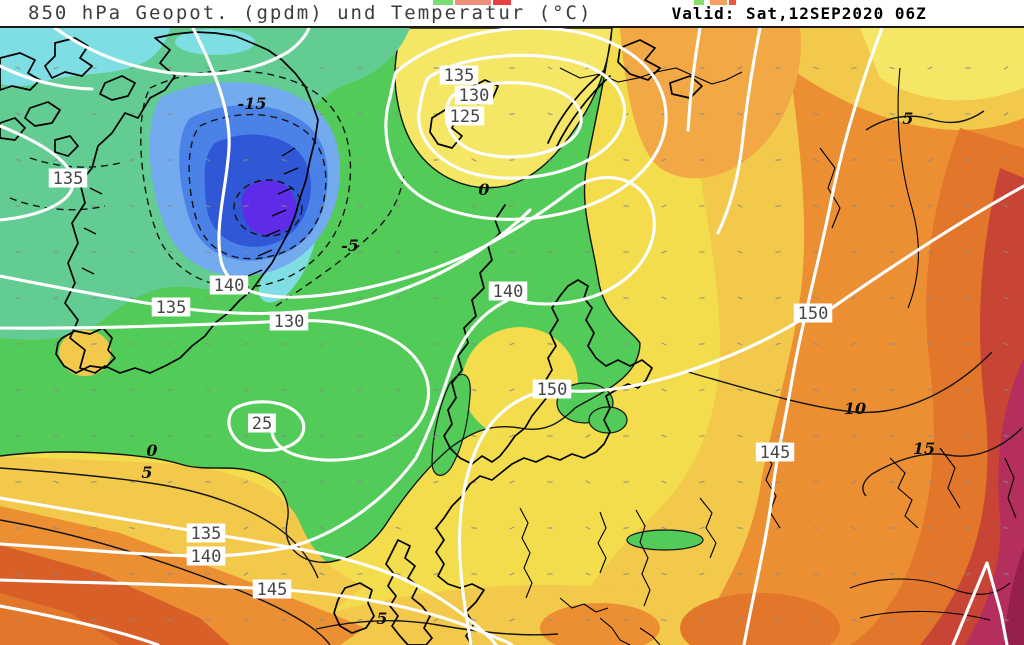 This screenshot has width=1024, height=645. I want to click on svg-text: 130, so click(289, 322).